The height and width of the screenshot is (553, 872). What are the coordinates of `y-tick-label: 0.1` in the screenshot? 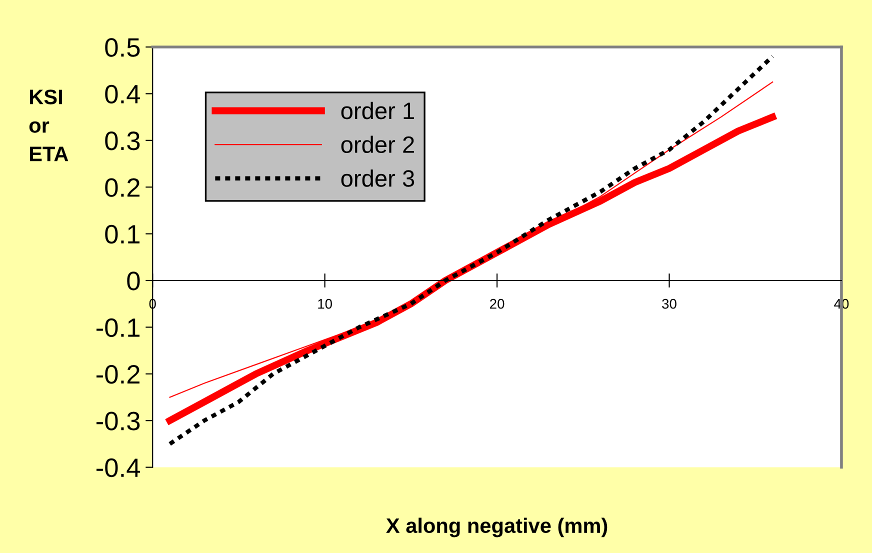 It's located at (122, 234).